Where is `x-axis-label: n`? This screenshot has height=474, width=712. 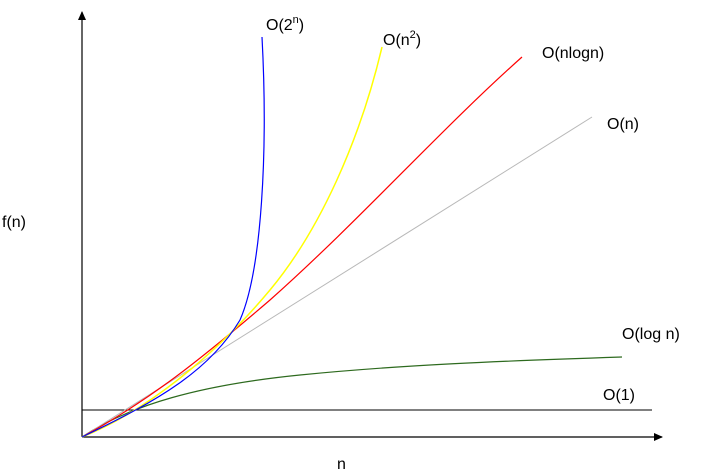
x-axis-label: n is located at coordinates (341, 464).